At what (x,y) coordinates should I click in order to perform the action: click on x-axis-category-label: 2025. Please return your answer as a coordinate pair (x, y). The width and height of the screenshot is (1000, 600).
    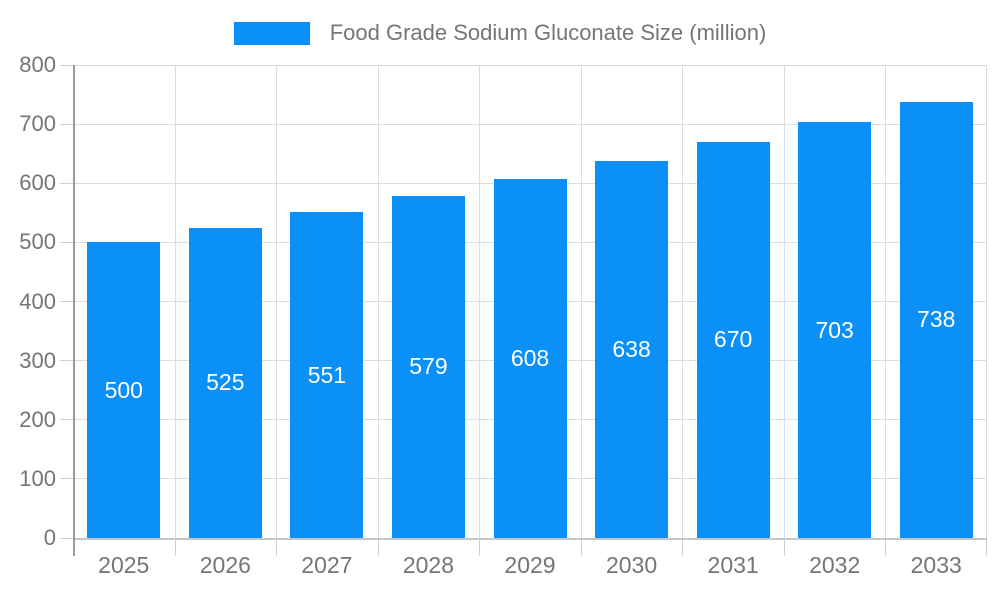
    Looking at the image, I should click on (124, 565).